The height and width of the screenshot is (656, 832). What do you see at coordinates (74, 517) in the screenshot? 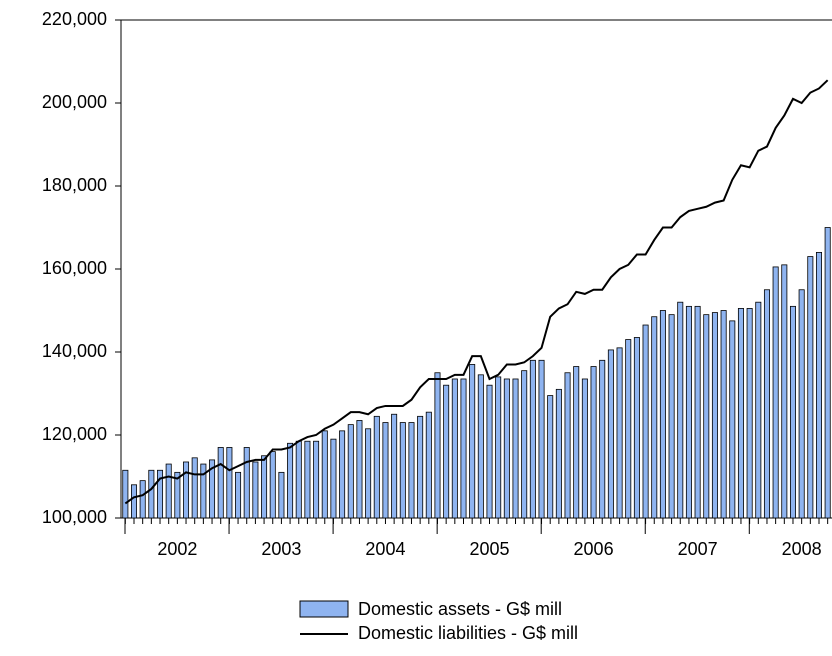
I see `y-tick-label: 100,000` at bounding box center [74, 517].